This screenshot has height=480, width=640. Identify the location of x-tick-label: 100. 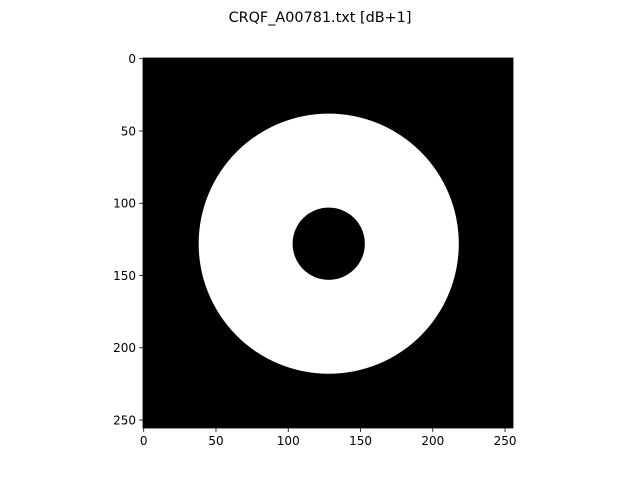
(288, 441).